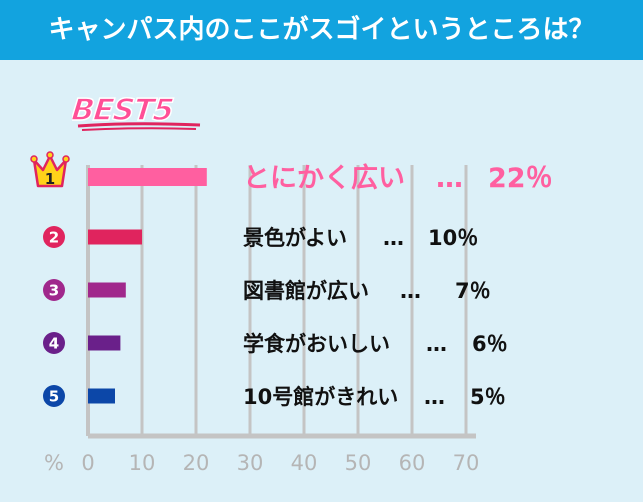 This screenshot has height=502, width=643. What do you see at coordinates (412, 463) in the screenshot?
I see `x-tick-label-60: 60` at bounding box center [412, 463].